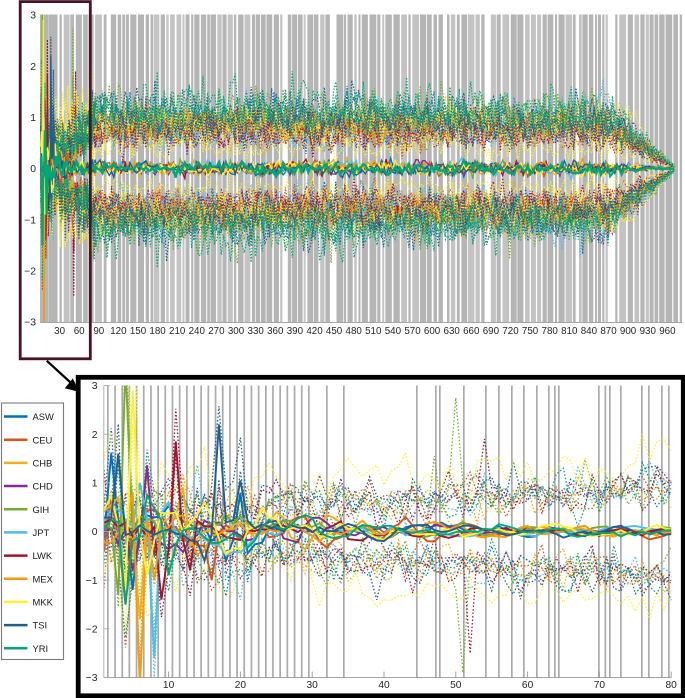 The height and width of the screenshot is (698, 685). I want to click on svg-text: CHB, so click(43, 463).